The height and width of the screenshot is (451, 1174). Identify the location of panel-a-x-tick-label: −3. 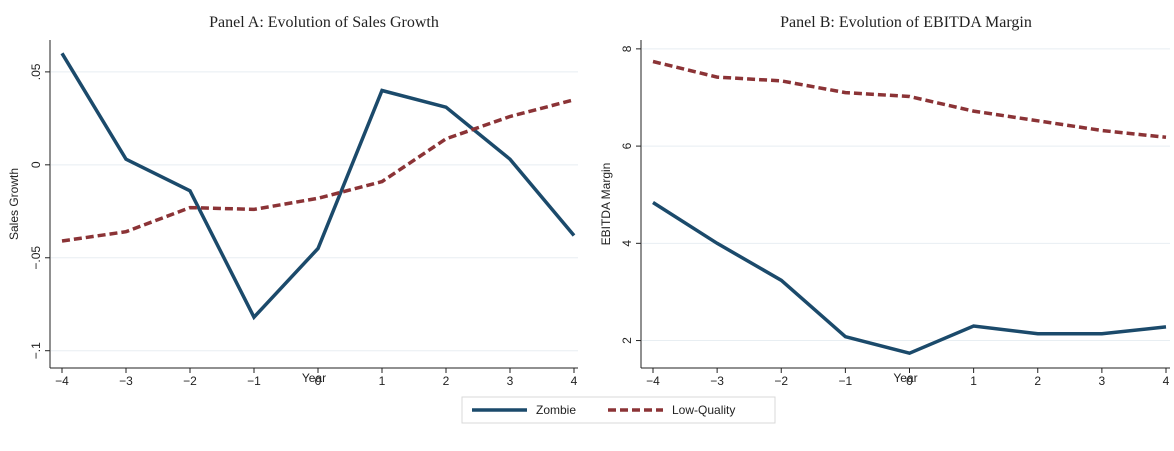
(126, 381).